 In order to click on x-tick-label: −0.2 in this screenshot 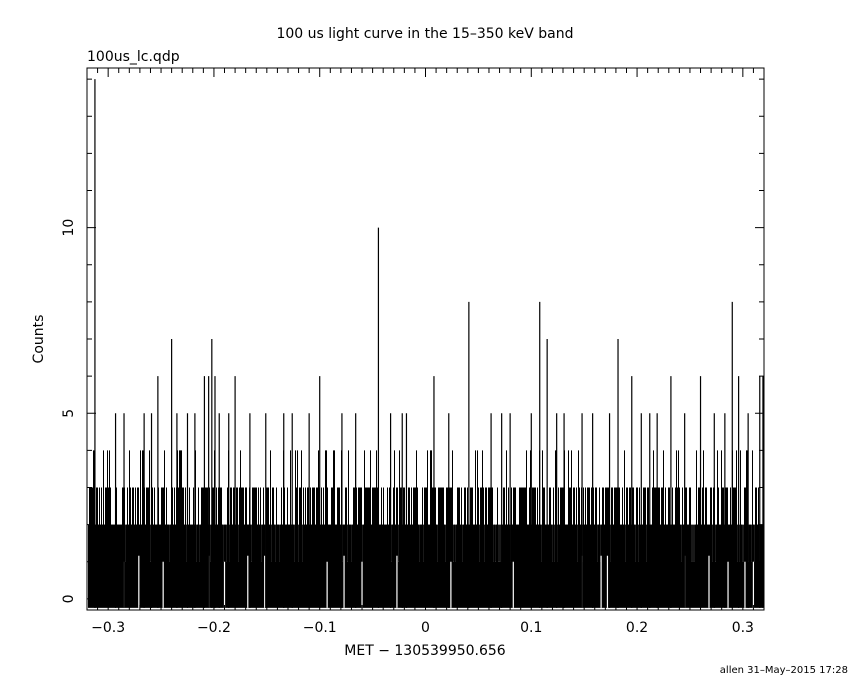, I will do `click(214, 628)`.